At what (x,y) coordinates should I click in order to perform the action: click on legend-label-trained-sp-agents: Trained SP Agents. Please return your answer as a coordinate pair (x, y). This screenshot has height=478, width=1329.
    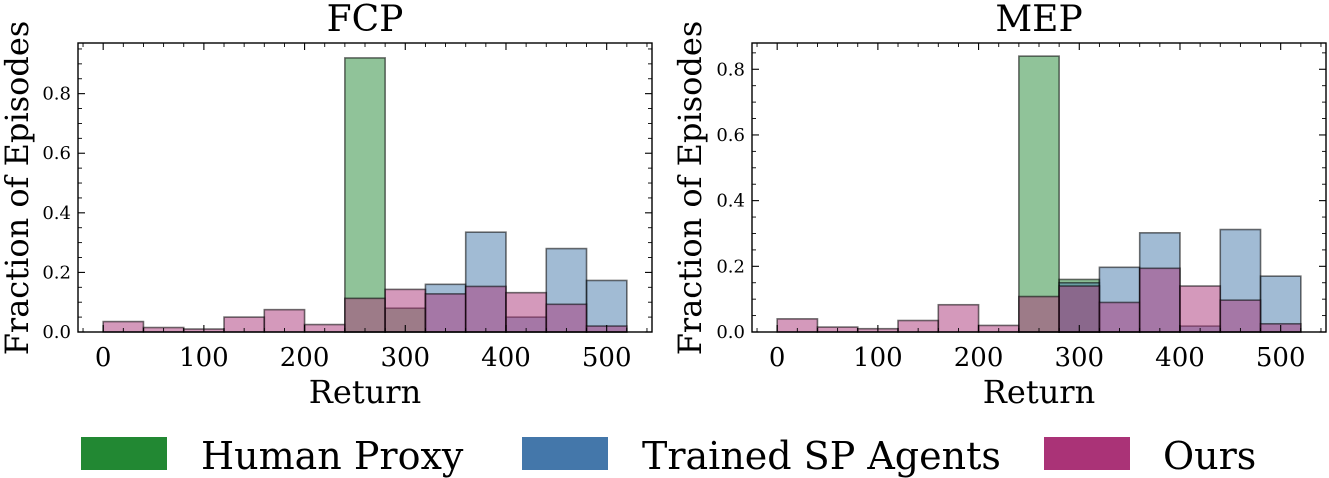
    Looking at the image, I should click on (821, 456).